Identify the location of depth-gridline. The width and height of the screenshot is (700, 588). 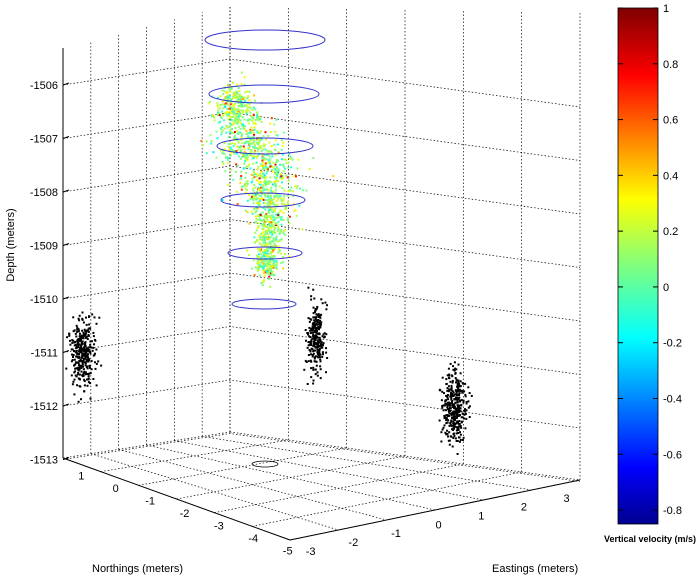
(321, 83).